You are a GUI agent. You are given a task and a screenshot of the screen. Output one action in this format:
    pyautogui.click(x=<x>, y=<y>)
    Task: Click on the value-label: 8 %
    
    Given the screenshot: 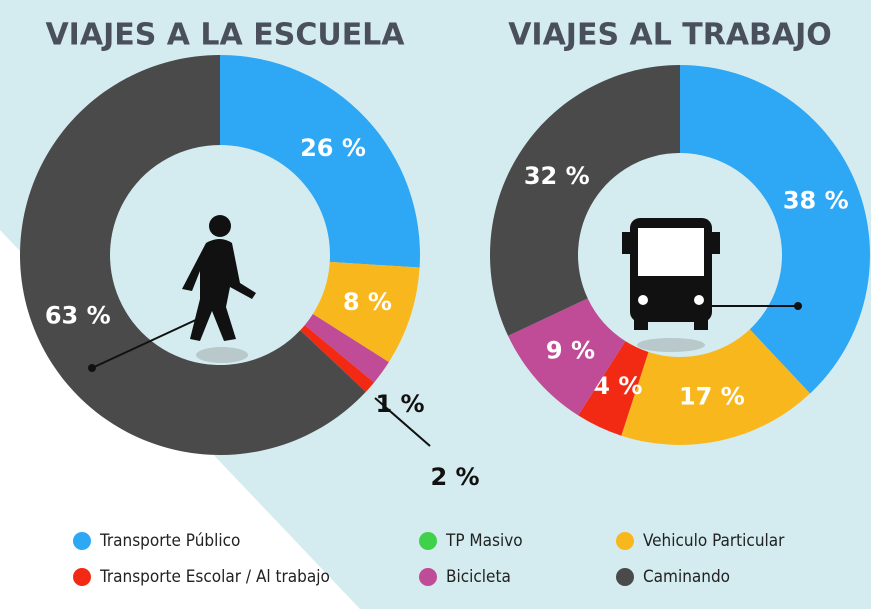 What is the action you would take?
    pyautogui.click(x=367, y=302)
    